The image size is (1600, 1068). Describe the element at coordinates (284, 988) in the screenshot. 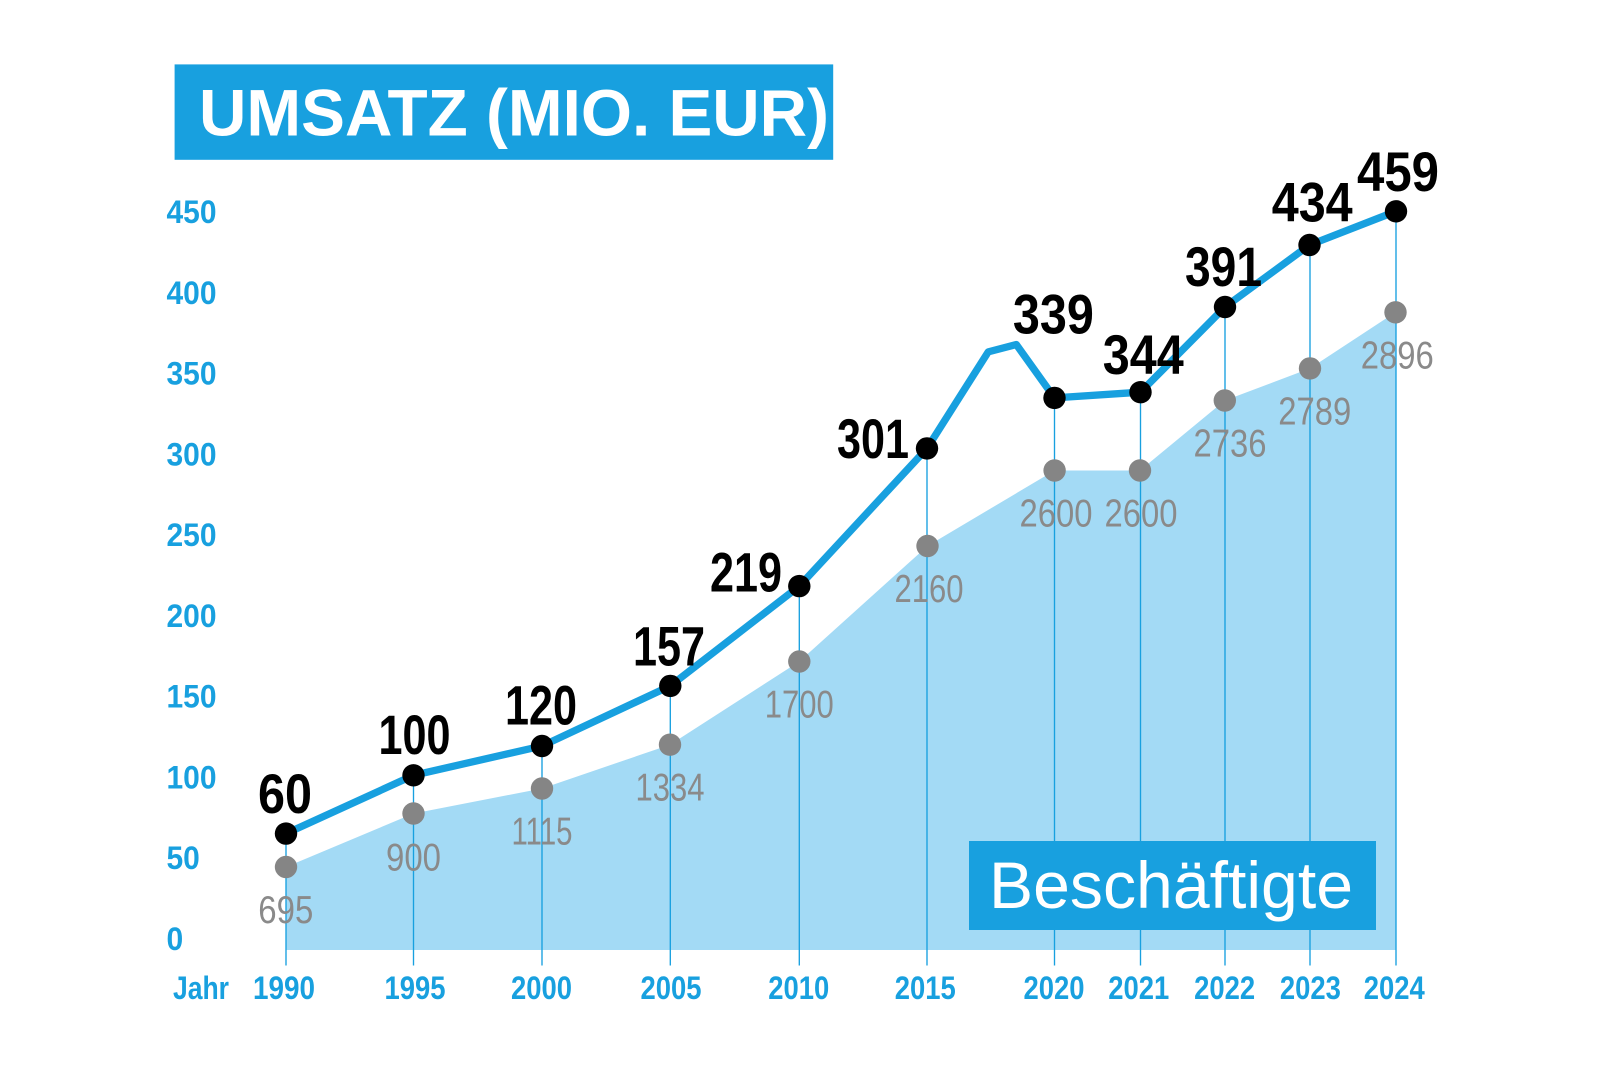

I see `svg-text: 1990` at that location.